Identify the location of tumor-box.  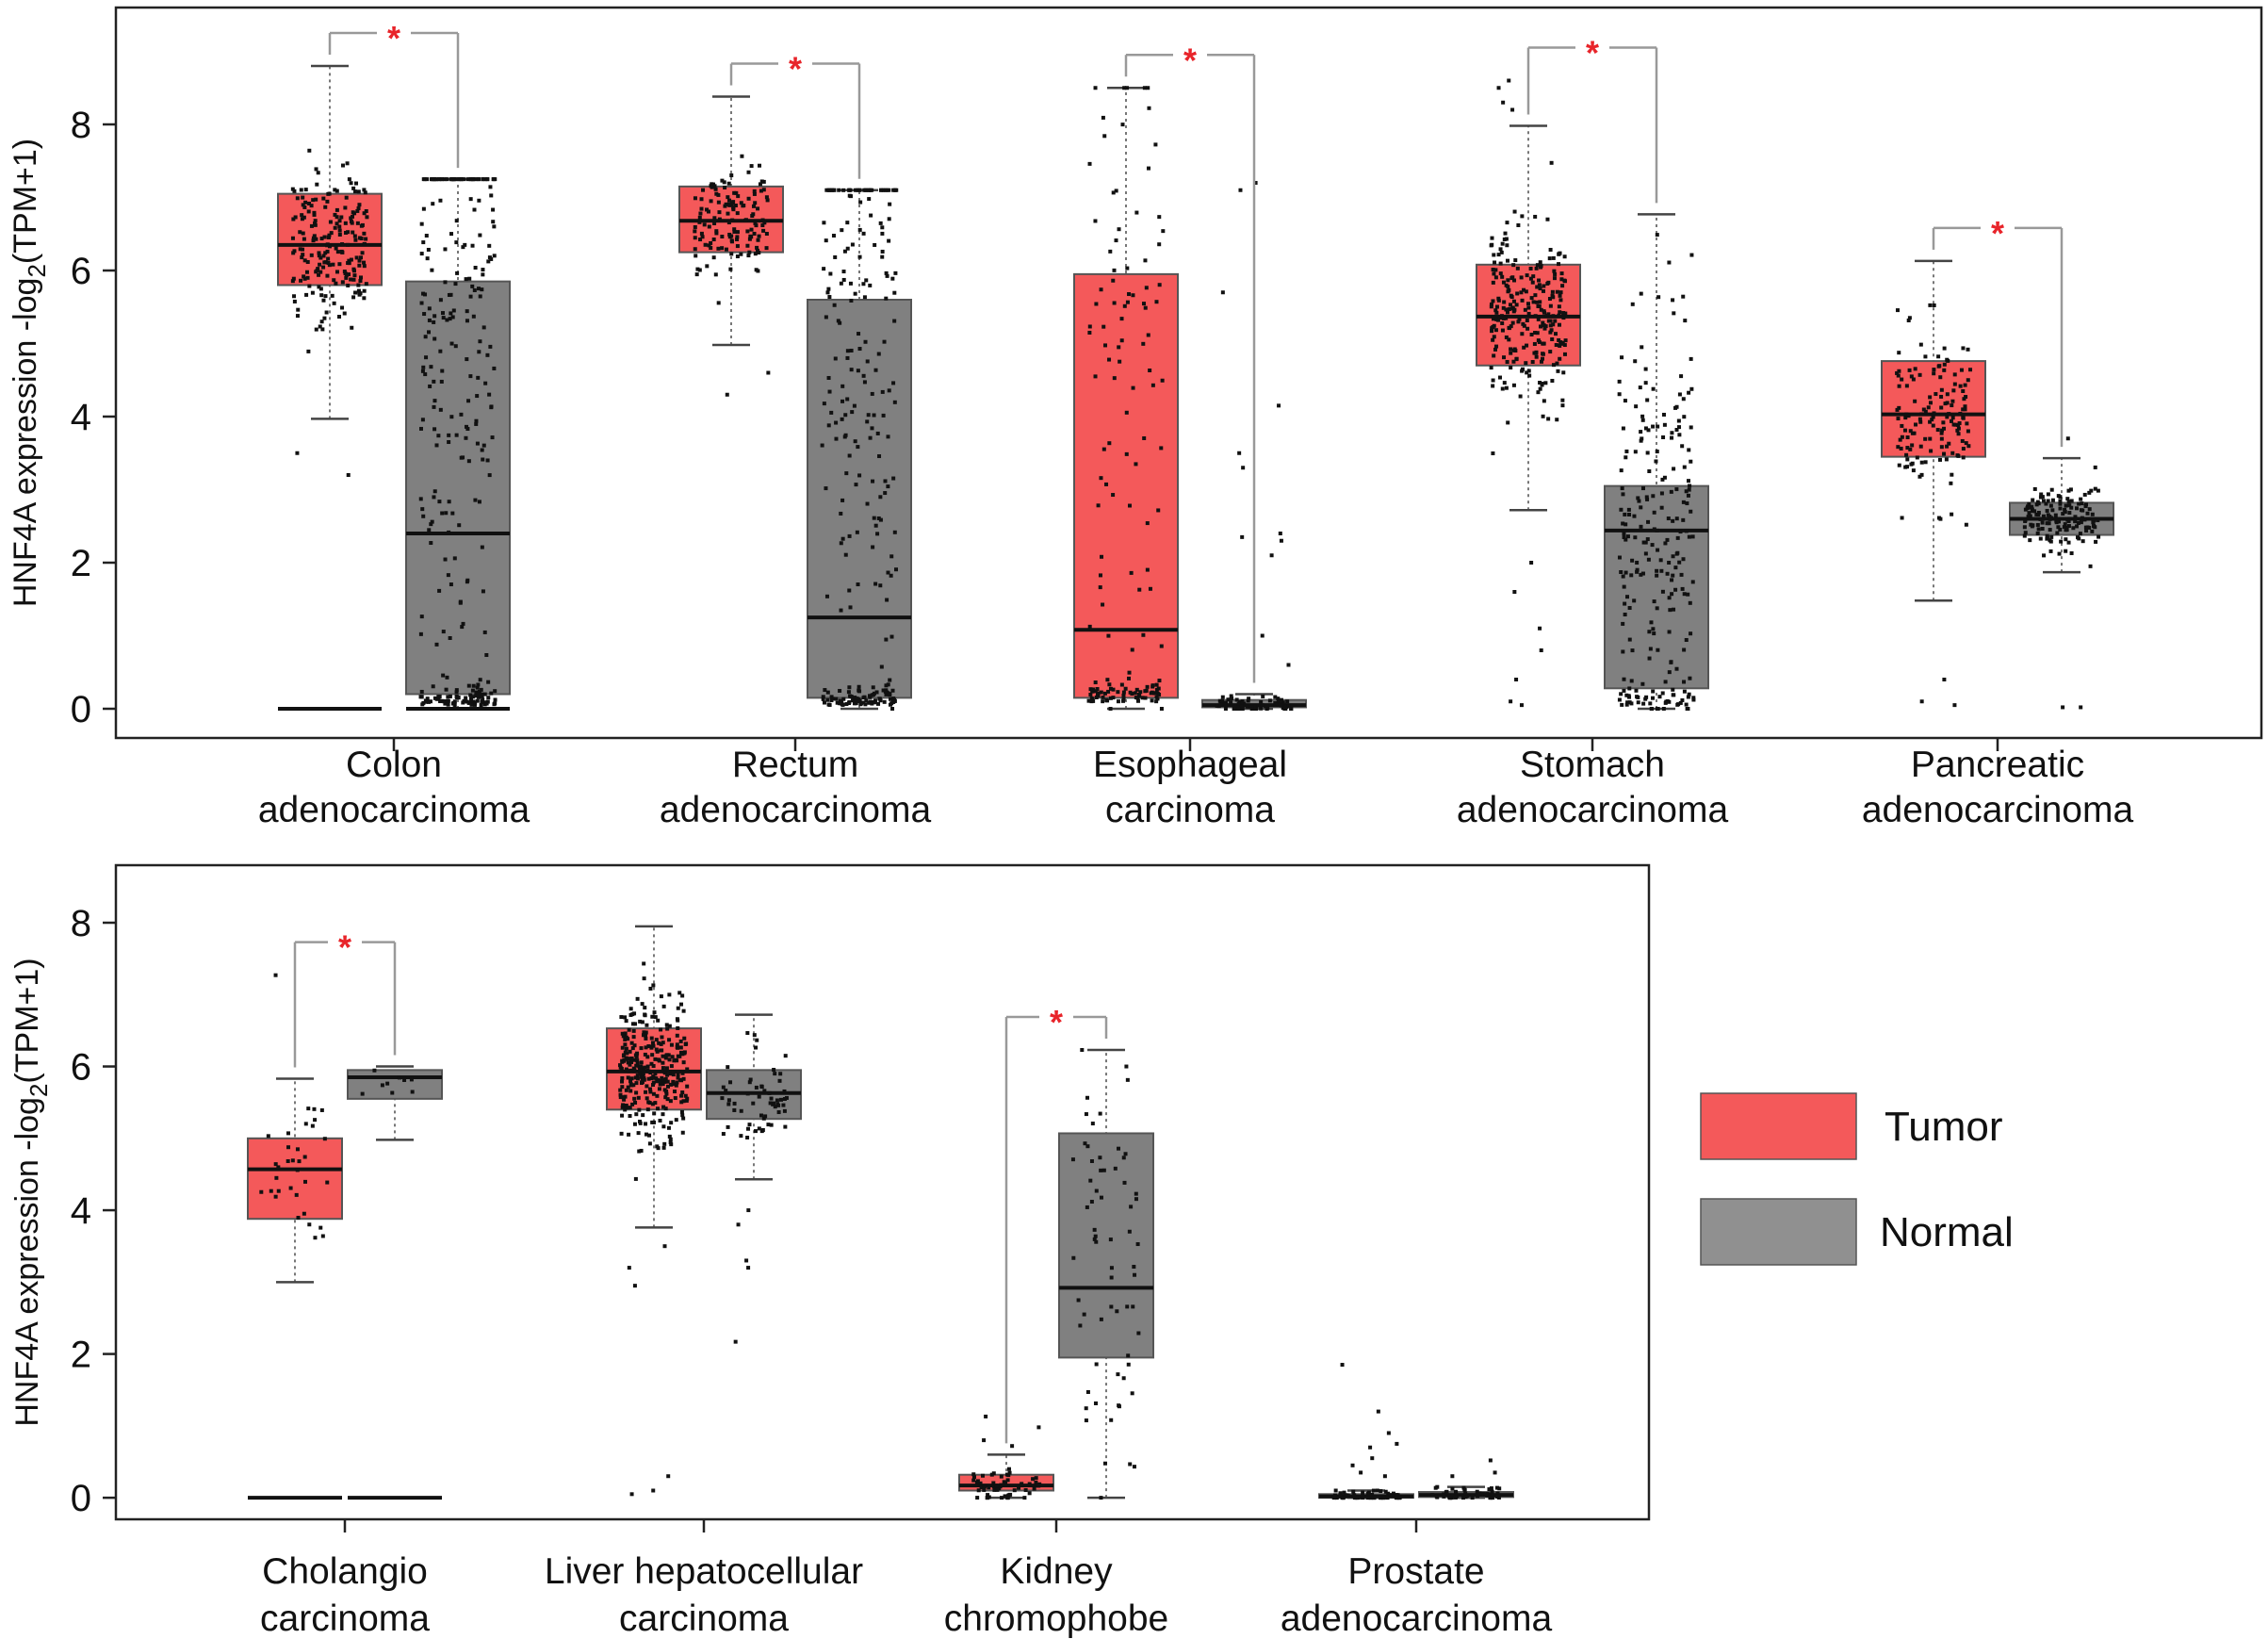
(1126, 398).